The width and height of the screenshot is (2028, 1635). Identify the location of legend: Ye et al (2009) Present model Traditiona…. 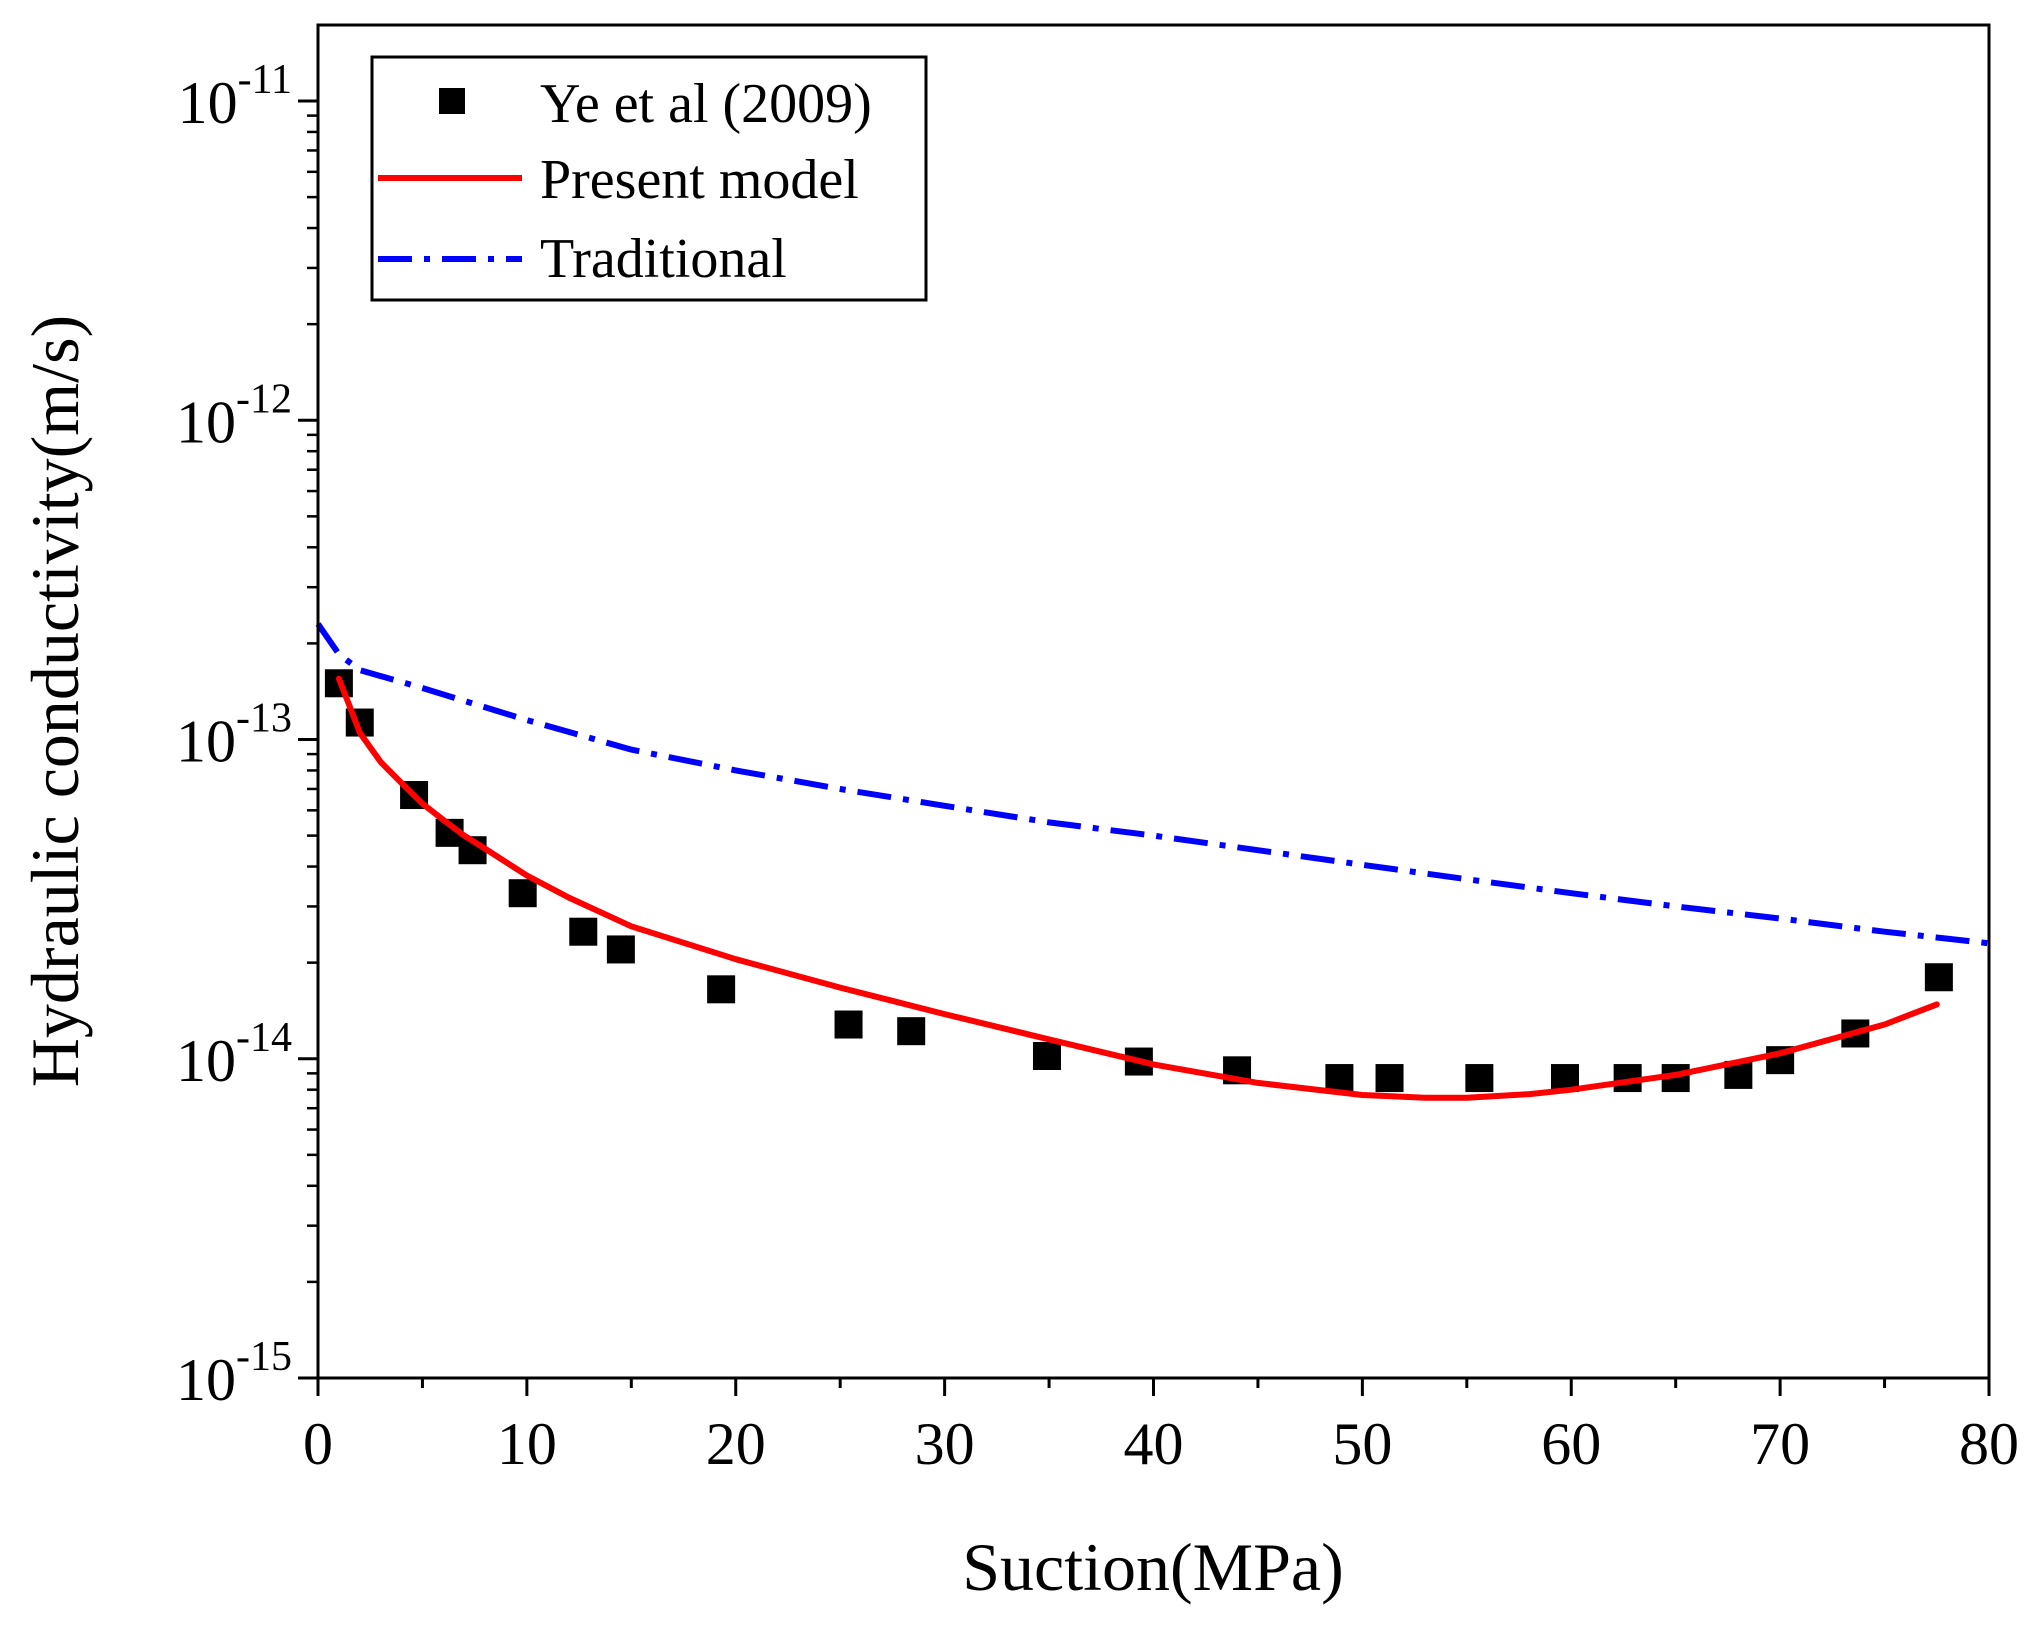
(649, 178).